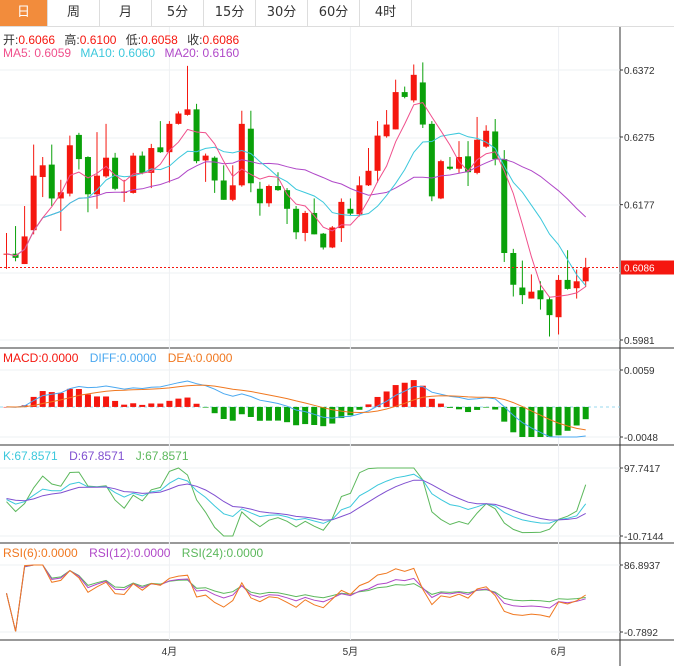 This screenshot has width=674, height=666. Describe the element at coordinates (639, 206) in the screenshot. I see `axis-tick-label: 0.6177` at that location.